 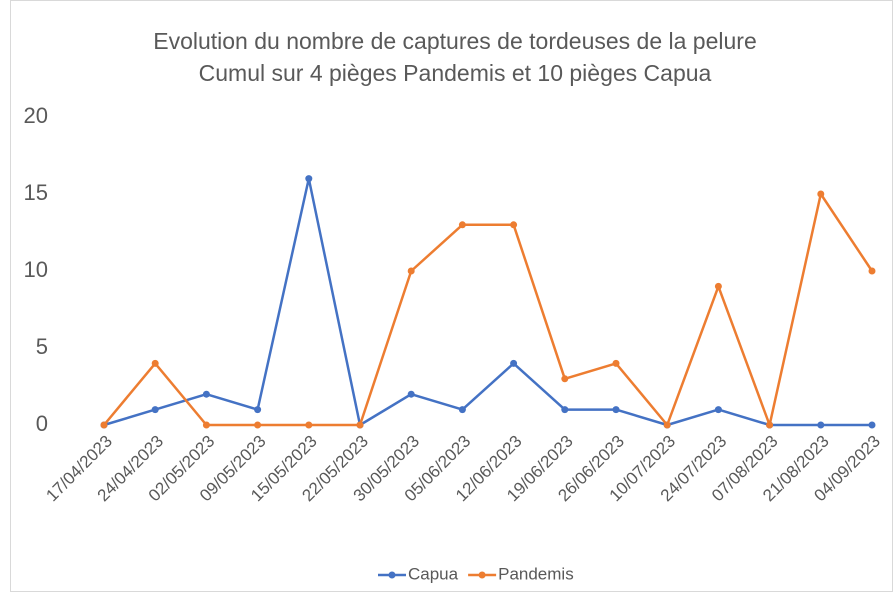 I want to click on y-tick-label: 15, so click(x=36, y=192).